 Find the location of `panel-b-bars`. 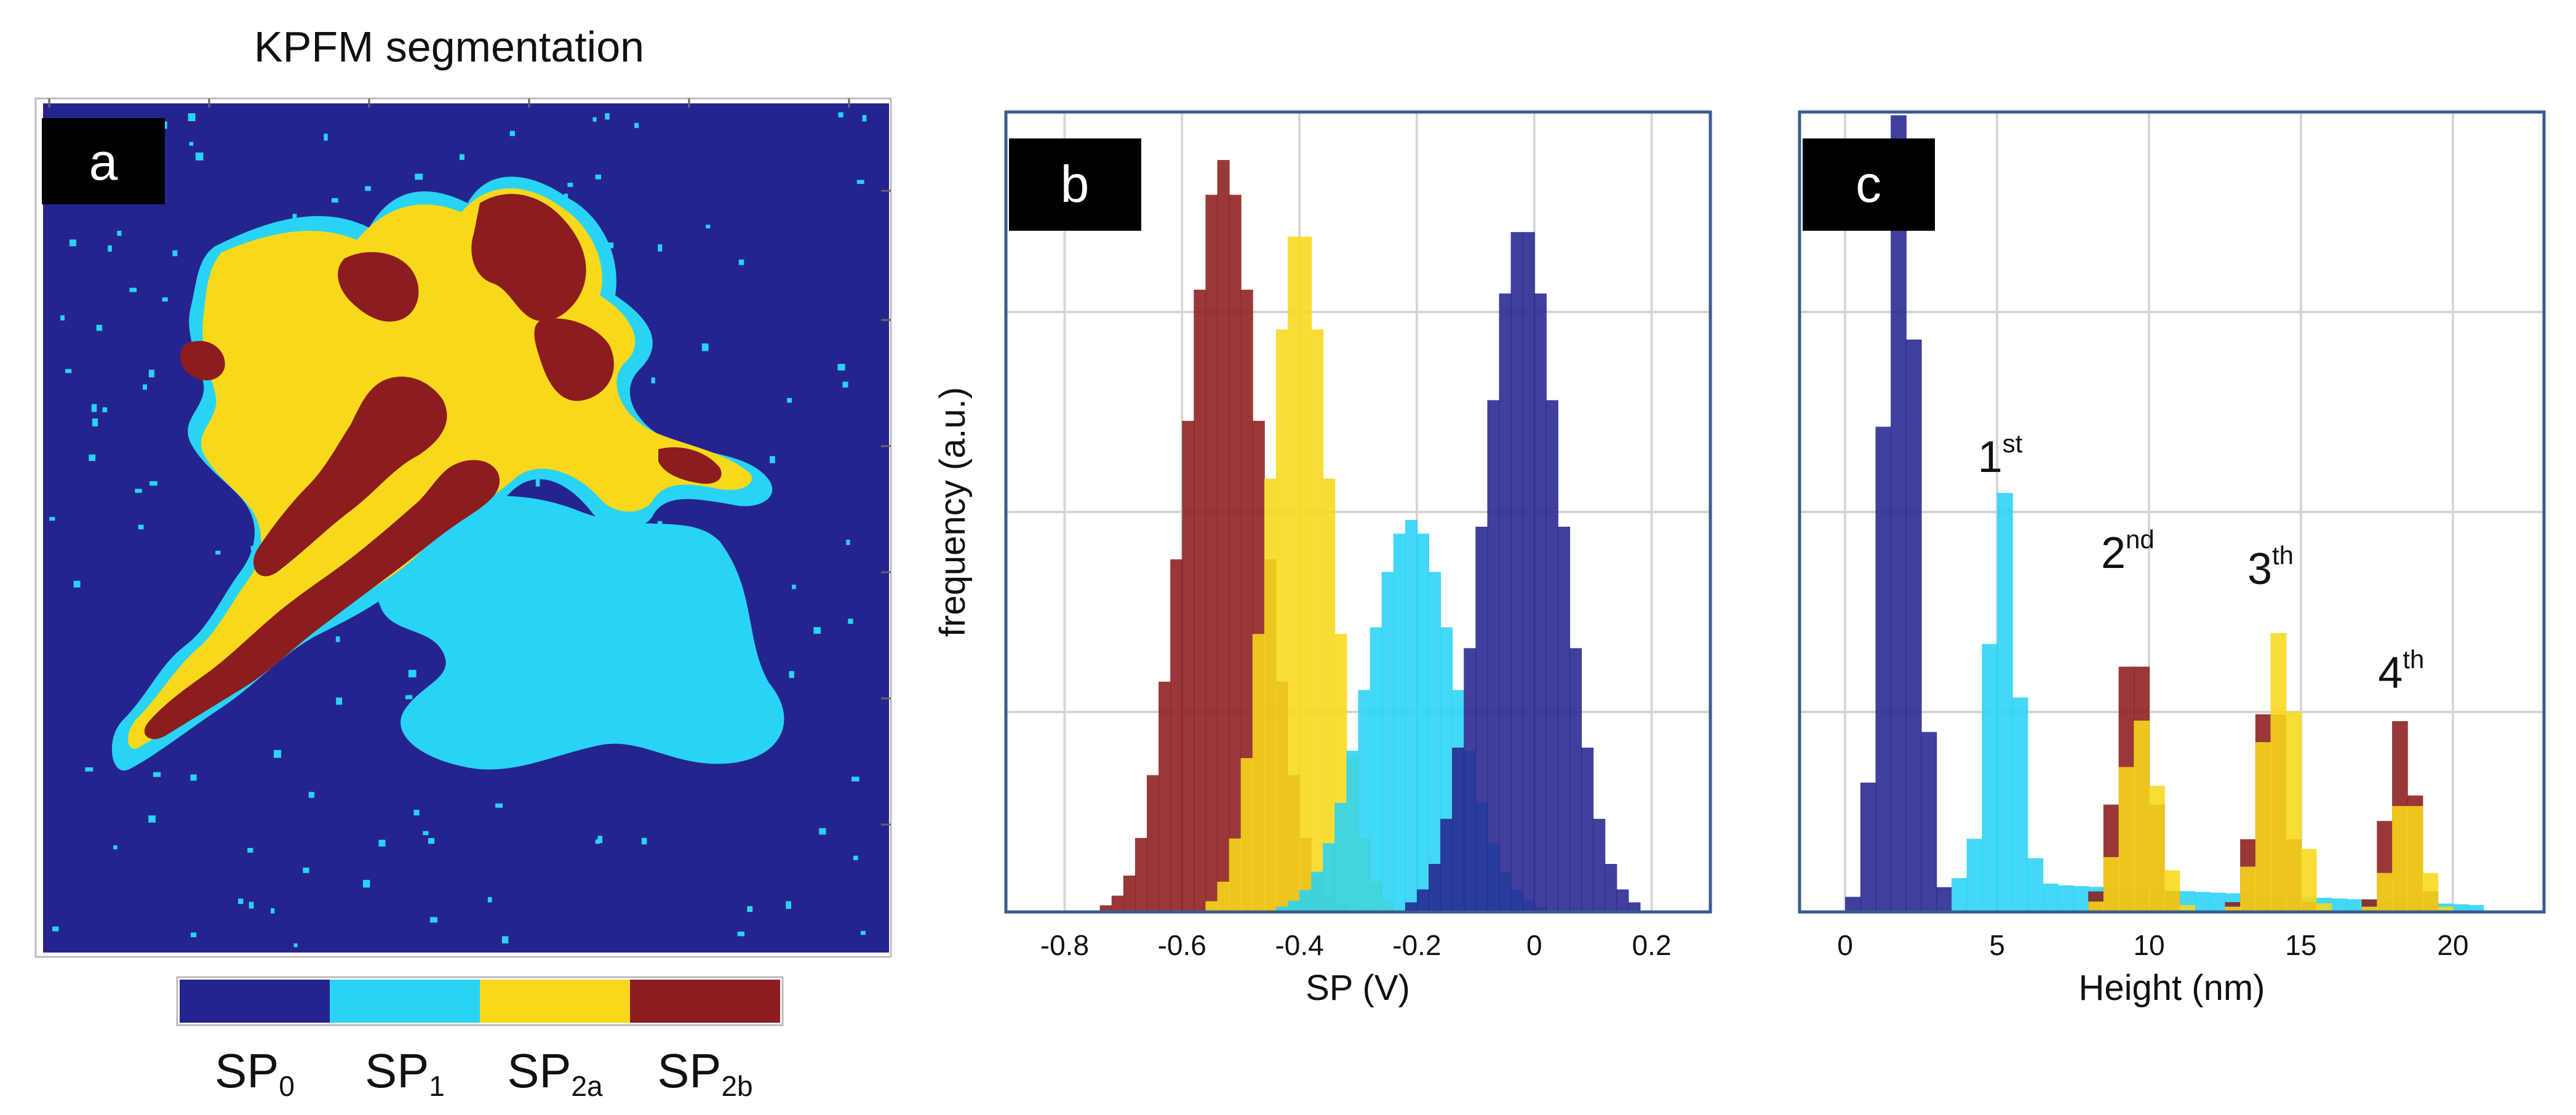

panel-b-bars is located at coordinates (1370, 536).